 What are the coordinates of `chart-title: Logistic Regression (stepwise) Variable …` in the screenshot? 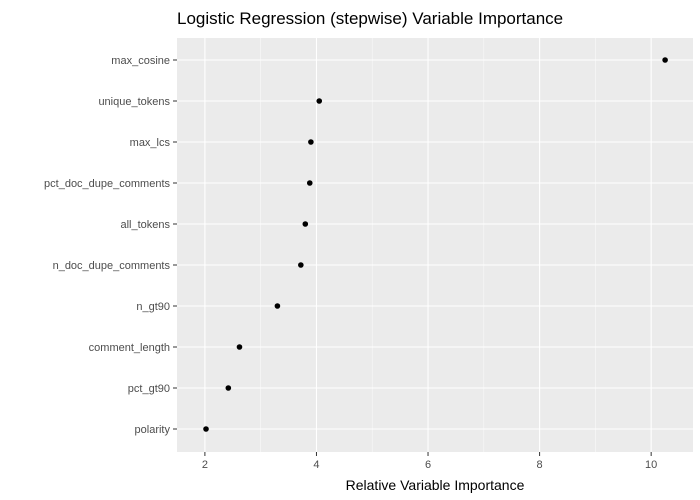 It's located at (370, 18).